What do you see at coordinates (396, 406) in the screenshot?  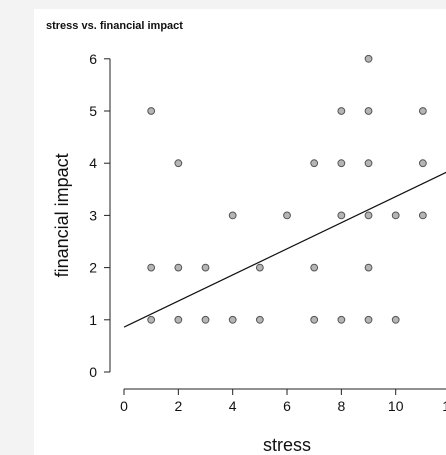 I see `x-tick-label: 10` at bounding box center [396, 406].